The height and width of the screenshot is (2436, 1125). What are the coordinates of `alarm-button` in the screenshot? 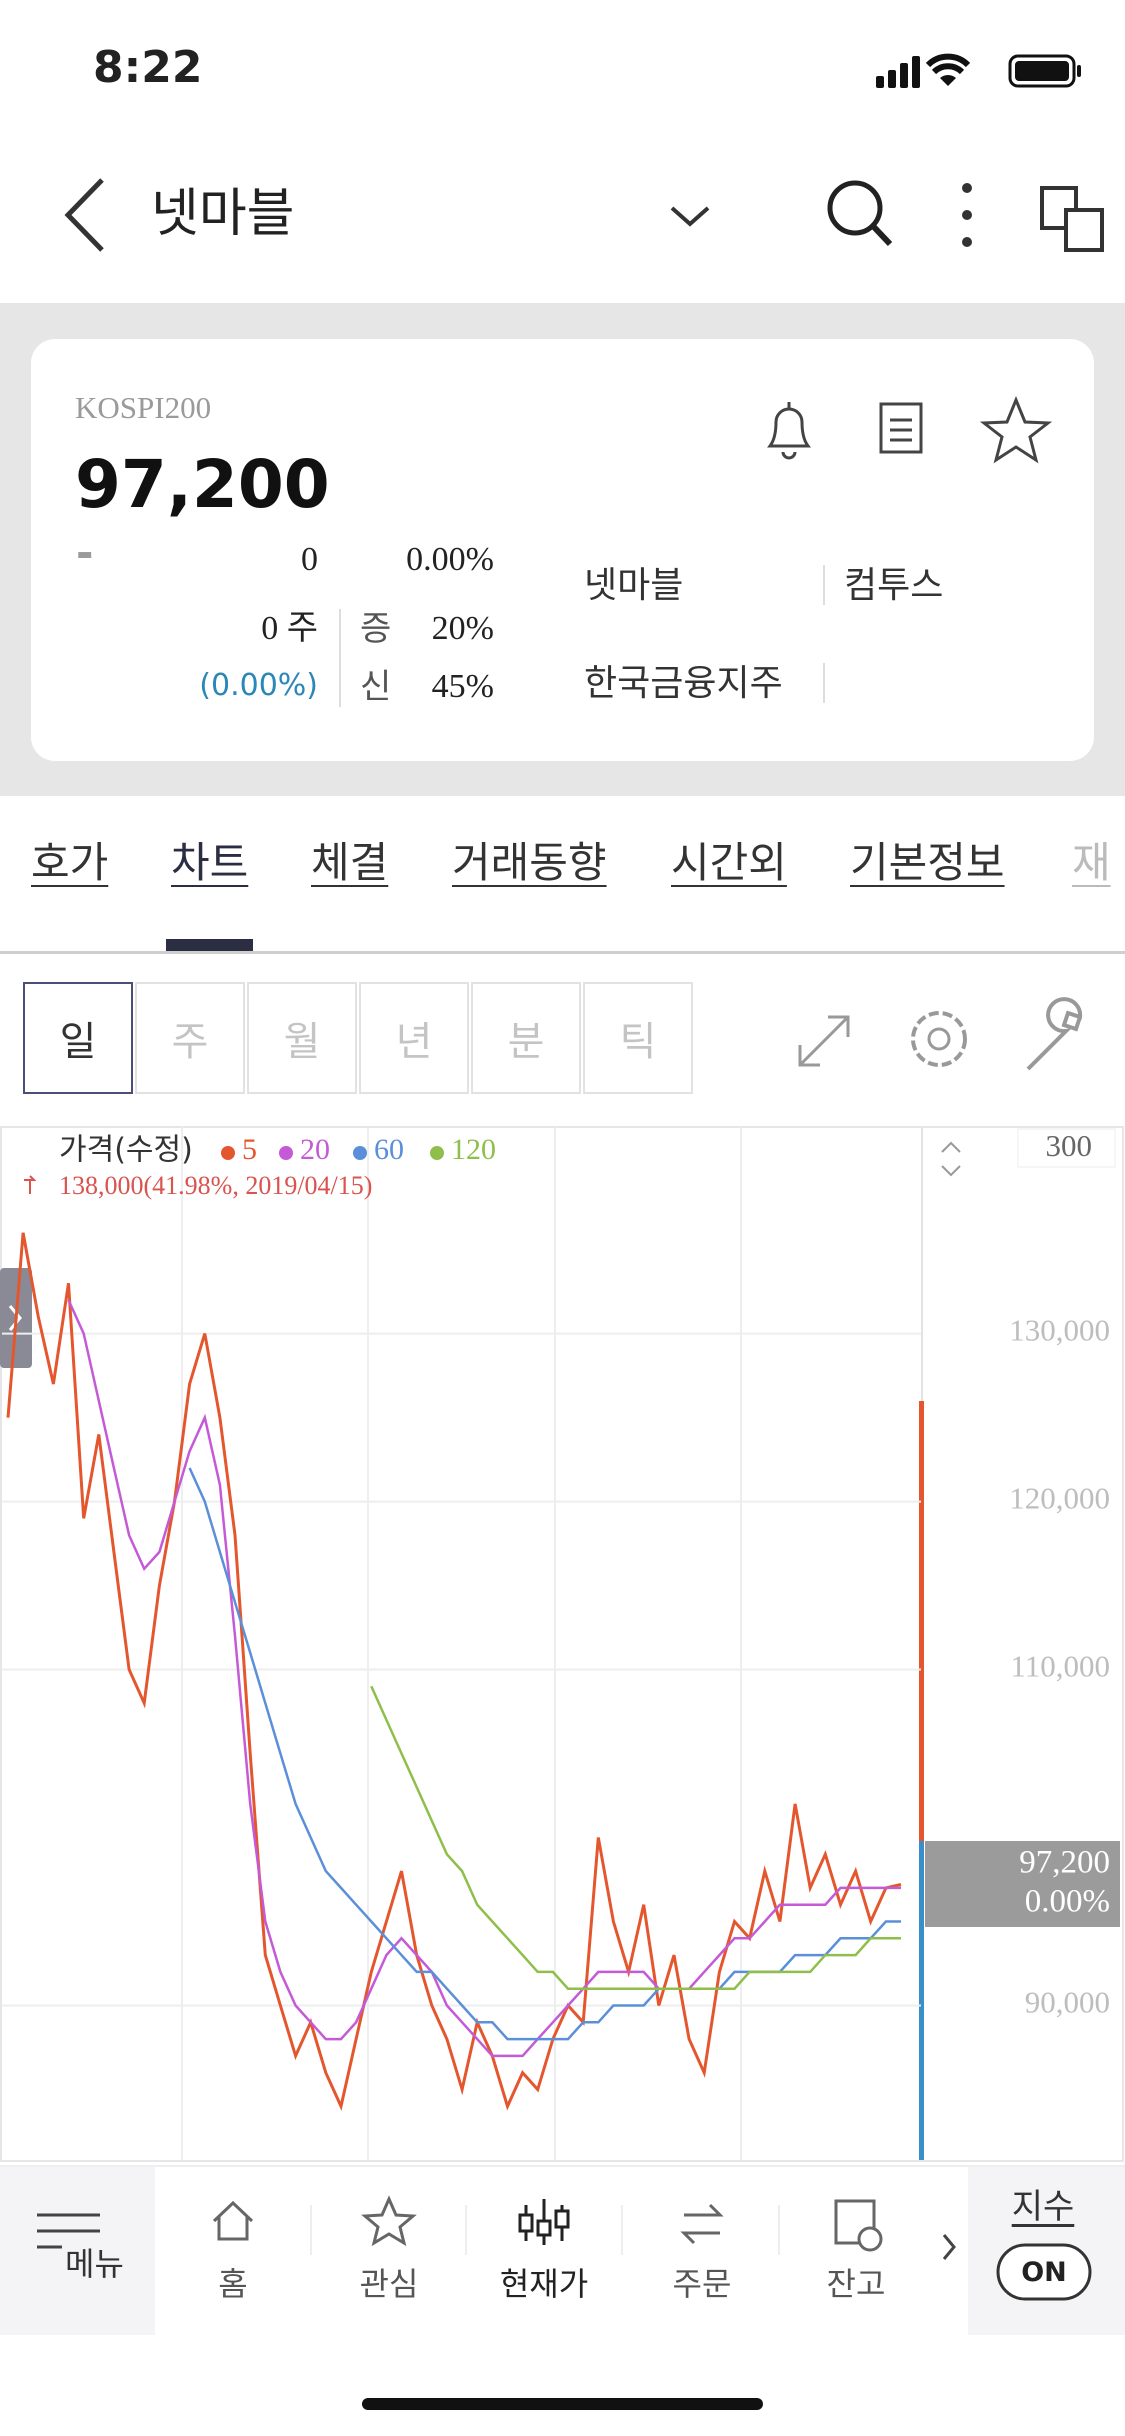 It's located at (789, 431).